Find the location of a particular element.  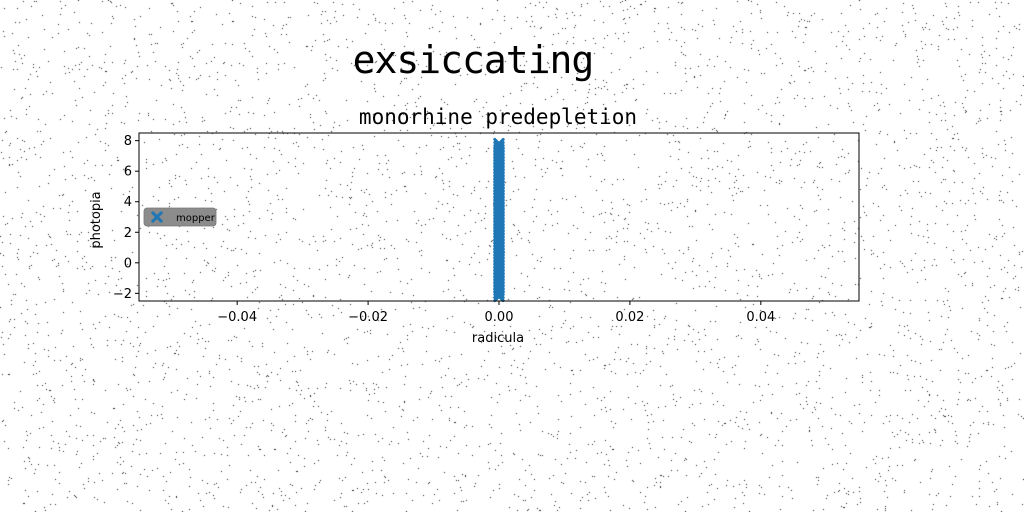

x-axis-label: radicula is located at coordinates (498, 338).